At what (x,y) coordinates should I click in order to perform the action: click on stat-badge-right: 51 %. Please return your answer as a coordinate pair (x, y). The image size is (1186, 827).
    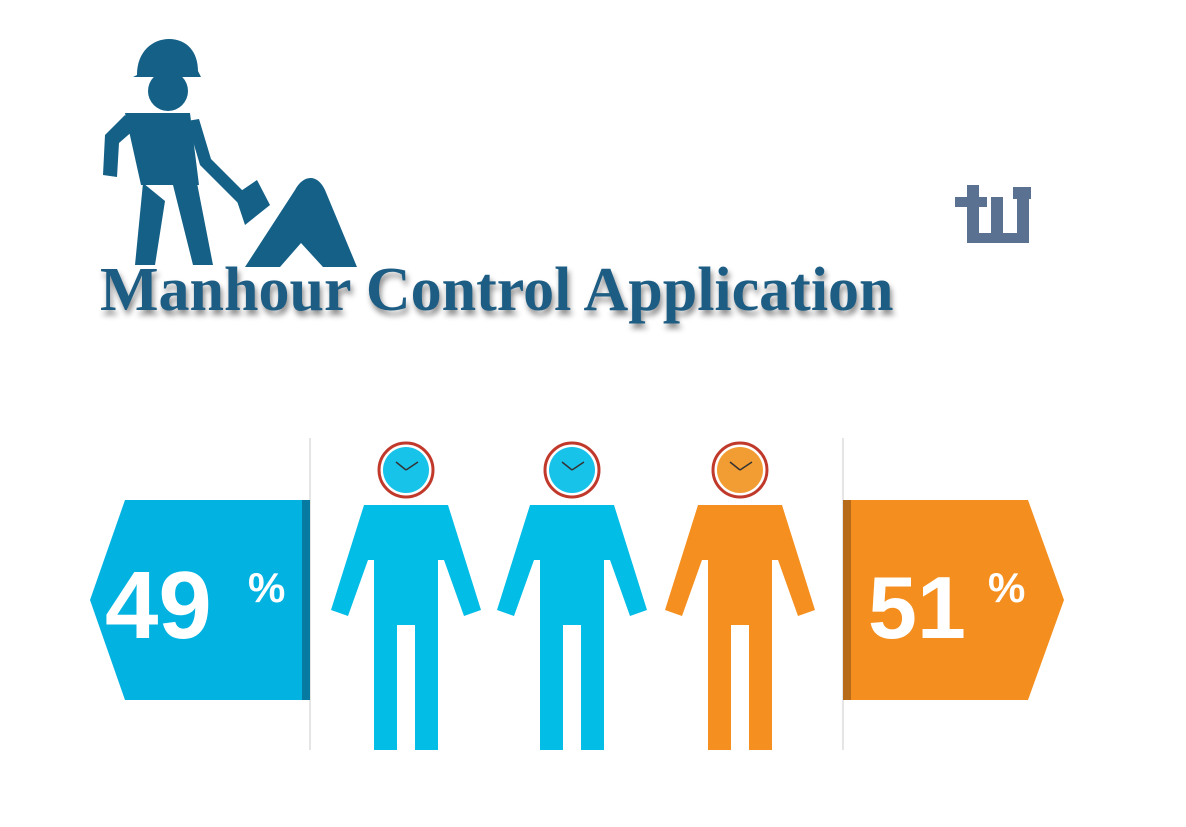
    Looking at the image, I should click on (953, 600).